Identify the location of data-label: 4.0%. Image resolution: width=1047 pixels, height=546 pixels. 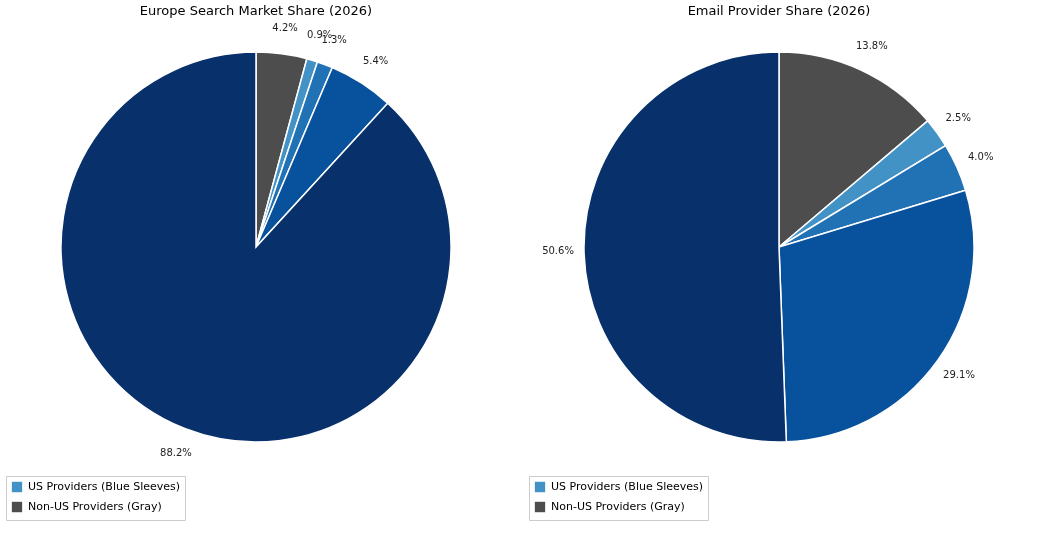
(981, 156).